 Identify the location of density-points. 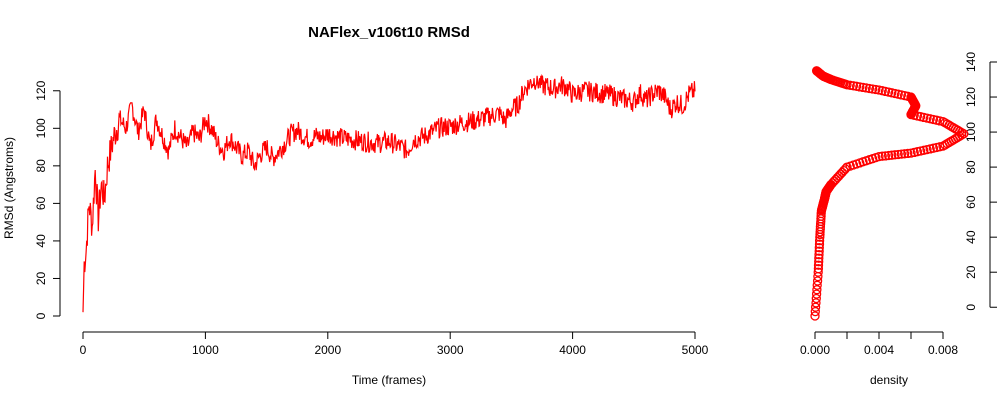
(889, 193).